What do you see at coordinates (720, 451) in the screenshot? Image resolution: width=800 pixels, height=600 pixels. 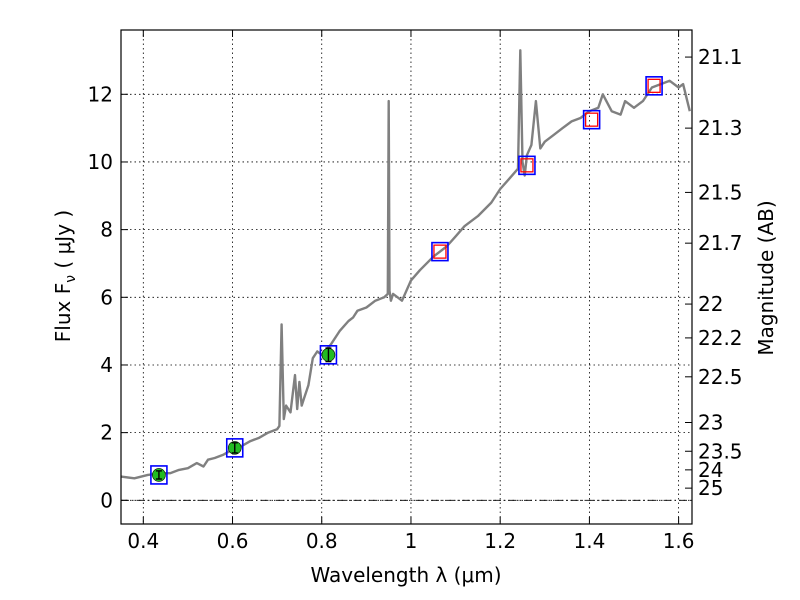 I see `y2-tick-label: 23.5` at bounding box center [720, 451].